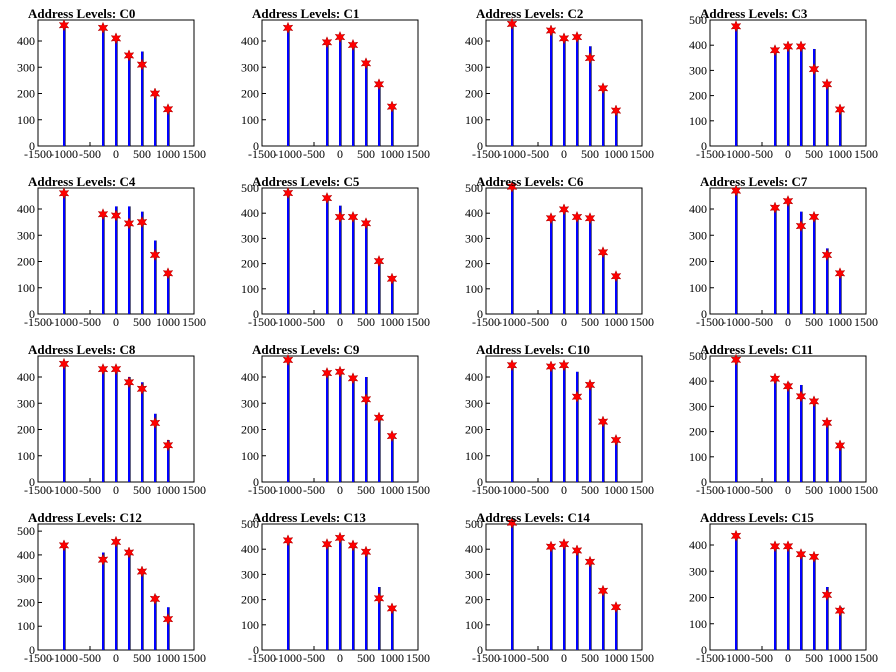  Describe the element at coordinates (533, 517) in the screenshot. I see `chart-title: Address Levels: C14` at that location.